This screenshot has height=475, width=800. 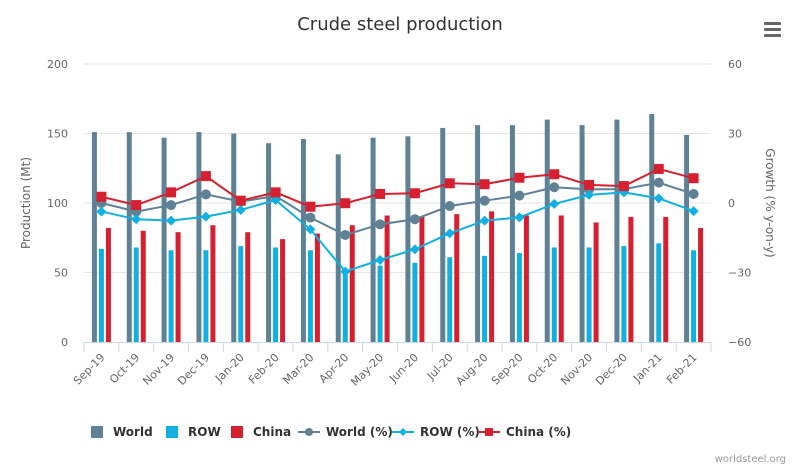 I want to click on legend-item-world: World, so click(x=122, y=432).